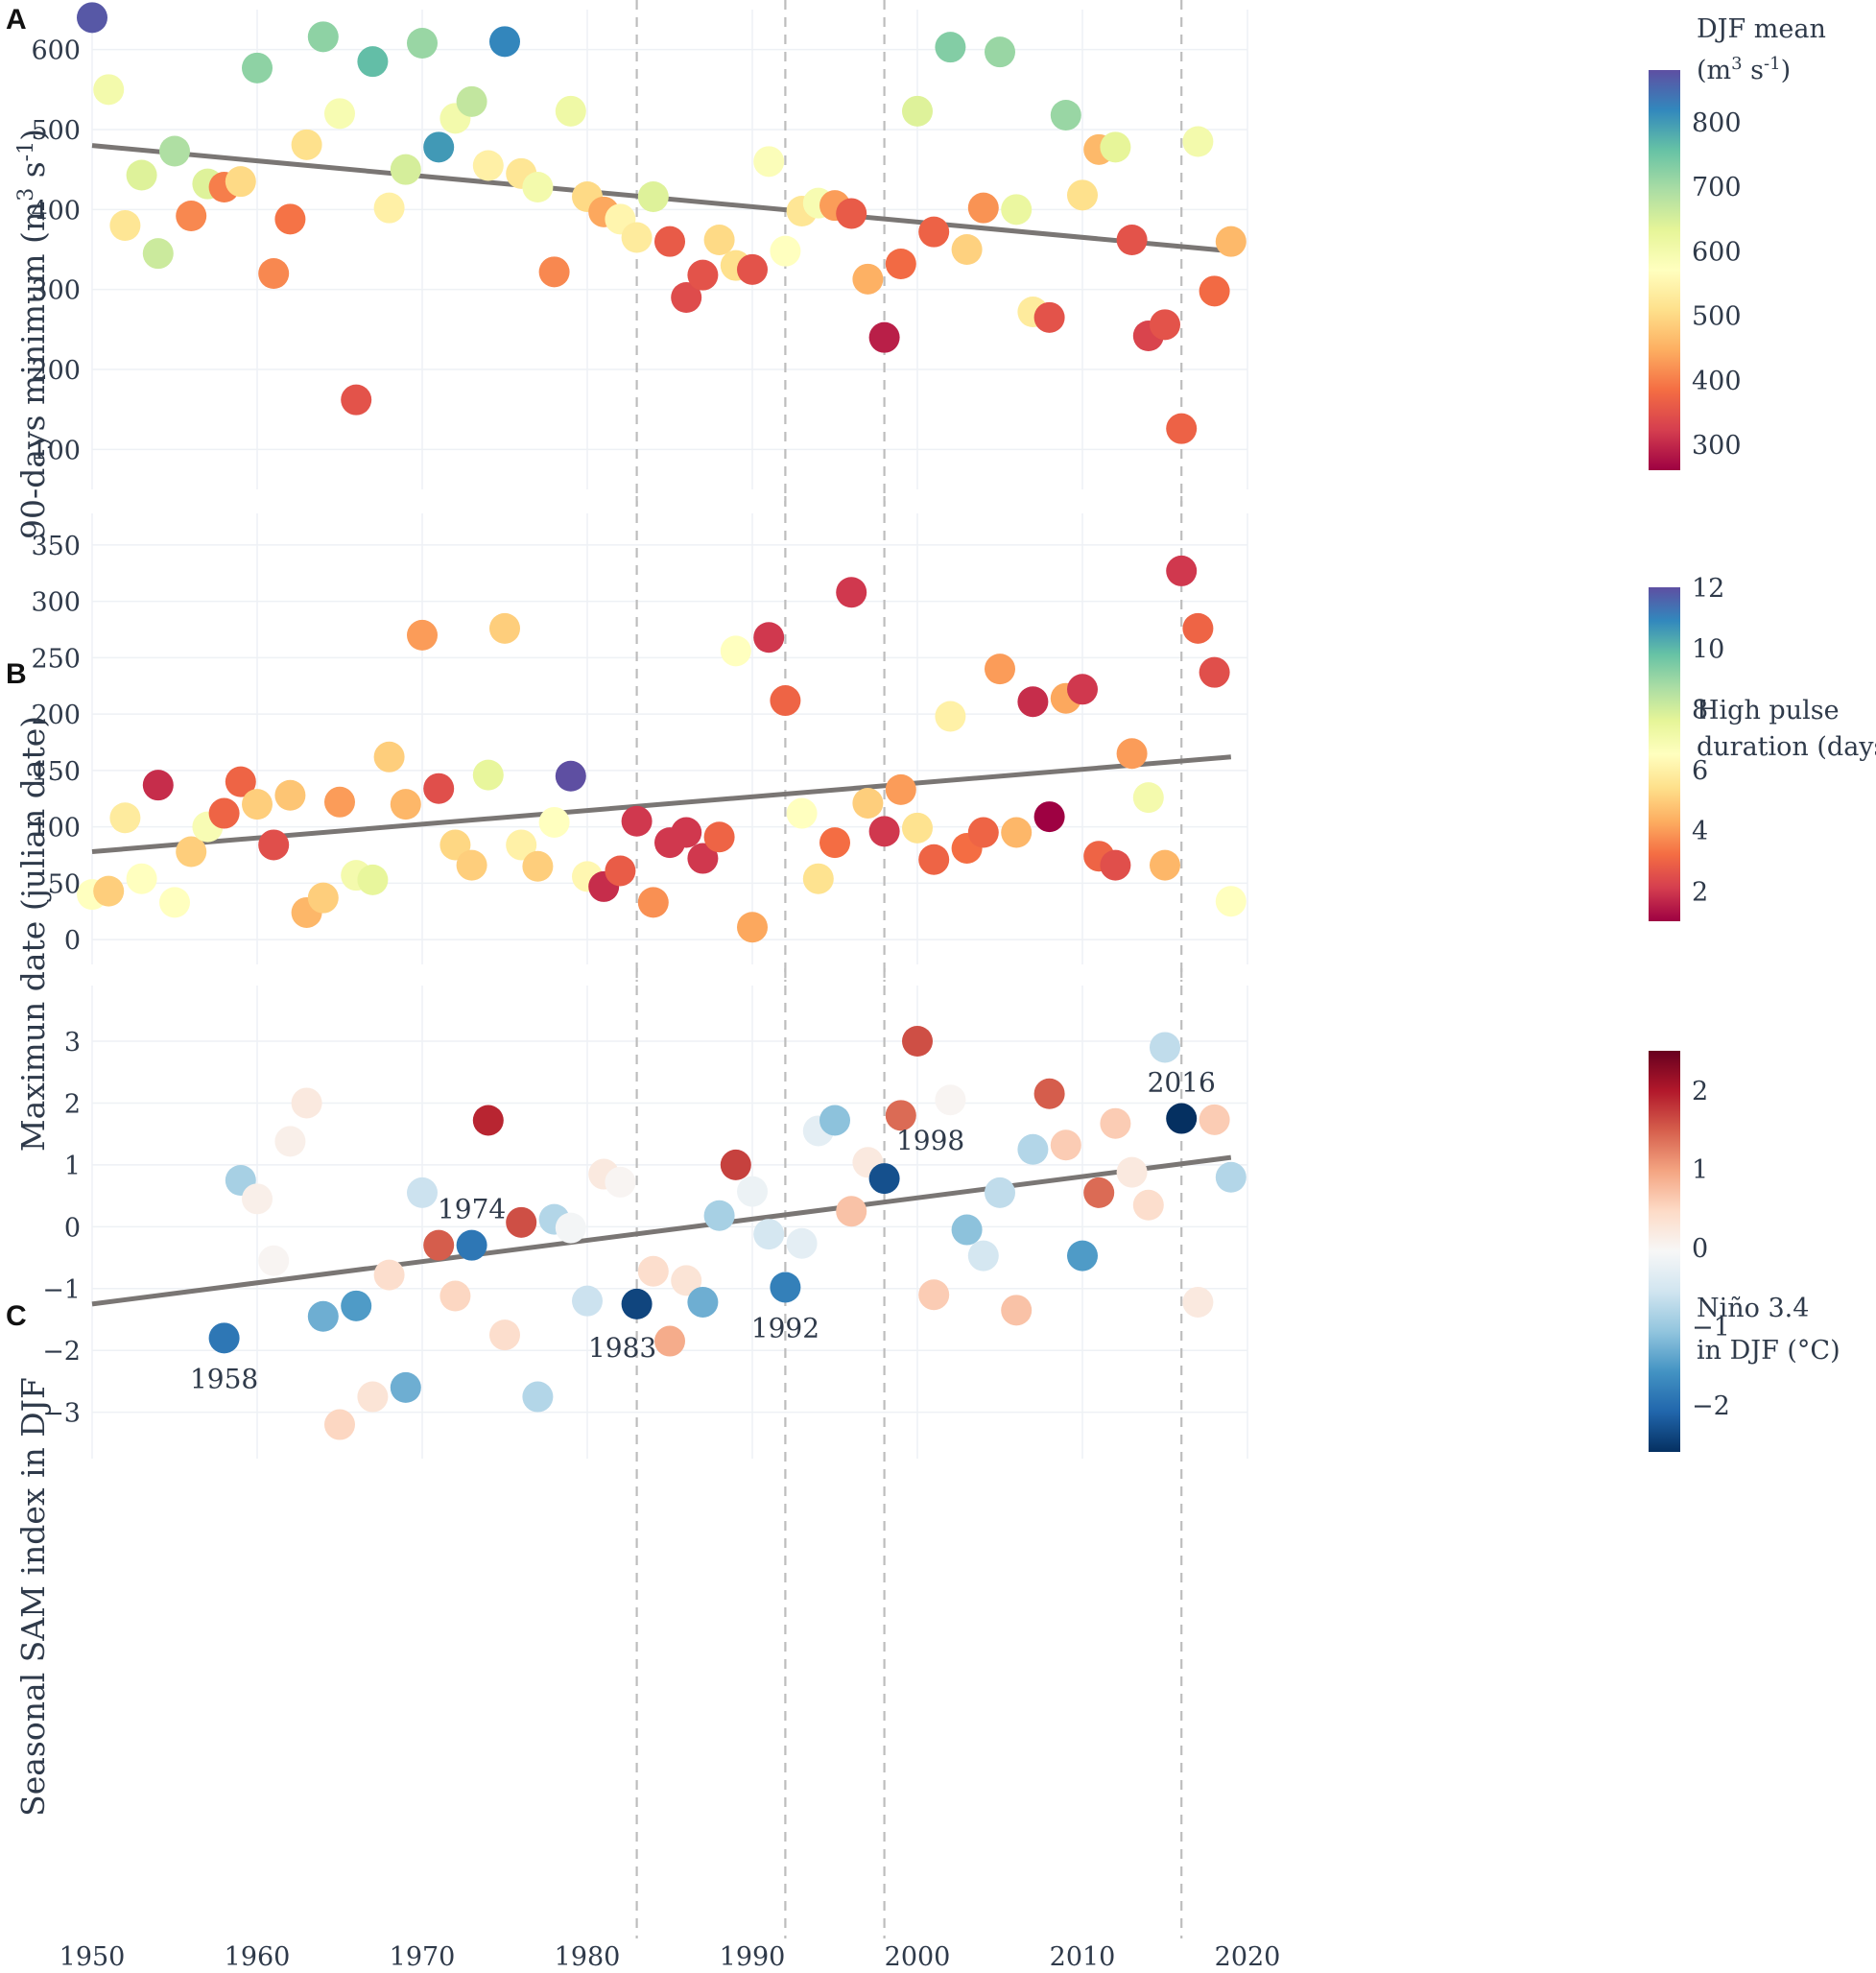  Describe the element at coordinates (1768, 1351) in the screenshot. I see `panel-c-colorbar-units: in DJF (°C)` at that location.